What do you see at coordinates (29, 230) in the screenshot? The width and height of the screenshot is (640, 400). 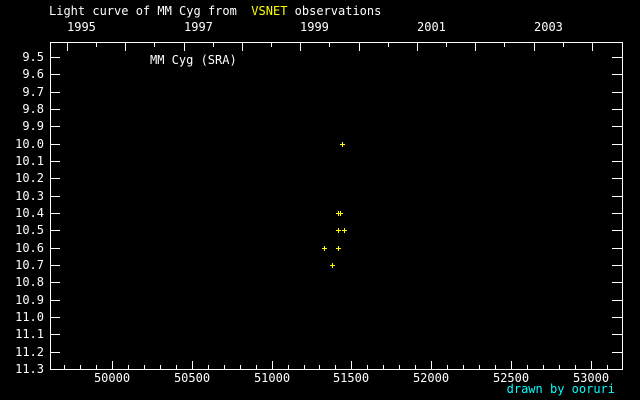 I see `y-axis-tick-label: 10.5` at bounding box center [29, 230].